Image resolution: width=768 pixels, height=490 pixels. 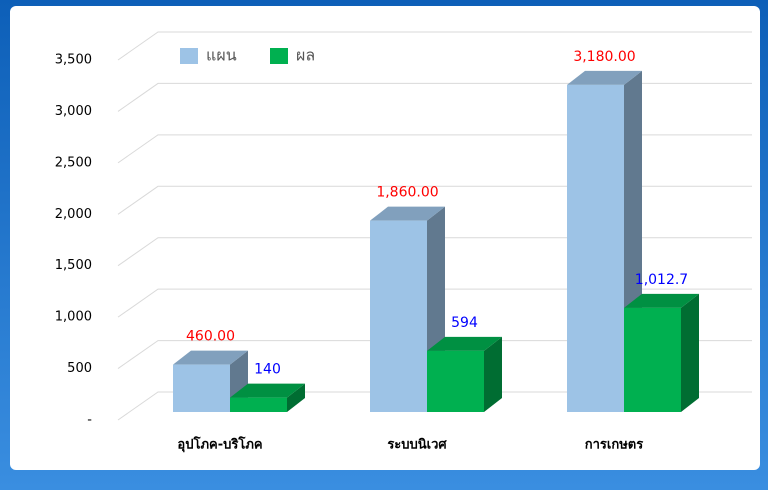 I want to click on y-tick-label: 3,000, so click(x=73, y=111).